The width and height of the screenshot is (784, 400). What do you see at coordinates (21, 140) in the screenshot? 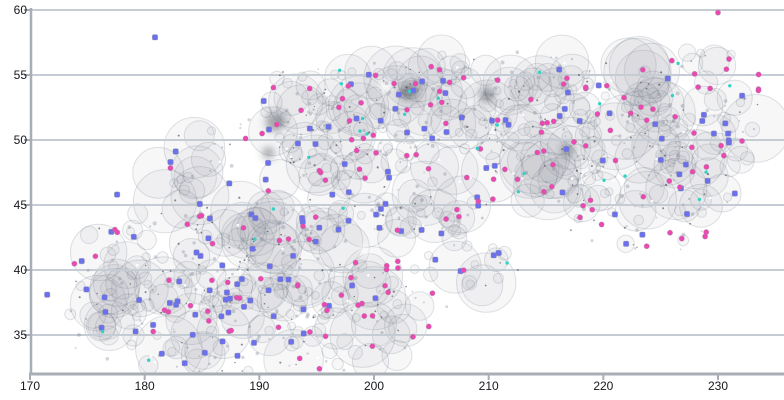
I see `y-tick-label: 50` at bounding box center [21, 140].